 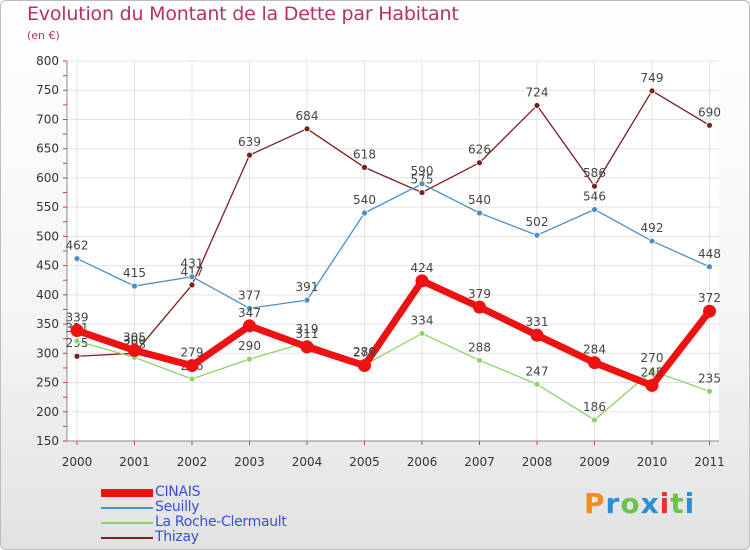 What do you see at coordinates (77, 318) in the screenshot?
I see `data-label: 339` at bounding box center [77, 318].